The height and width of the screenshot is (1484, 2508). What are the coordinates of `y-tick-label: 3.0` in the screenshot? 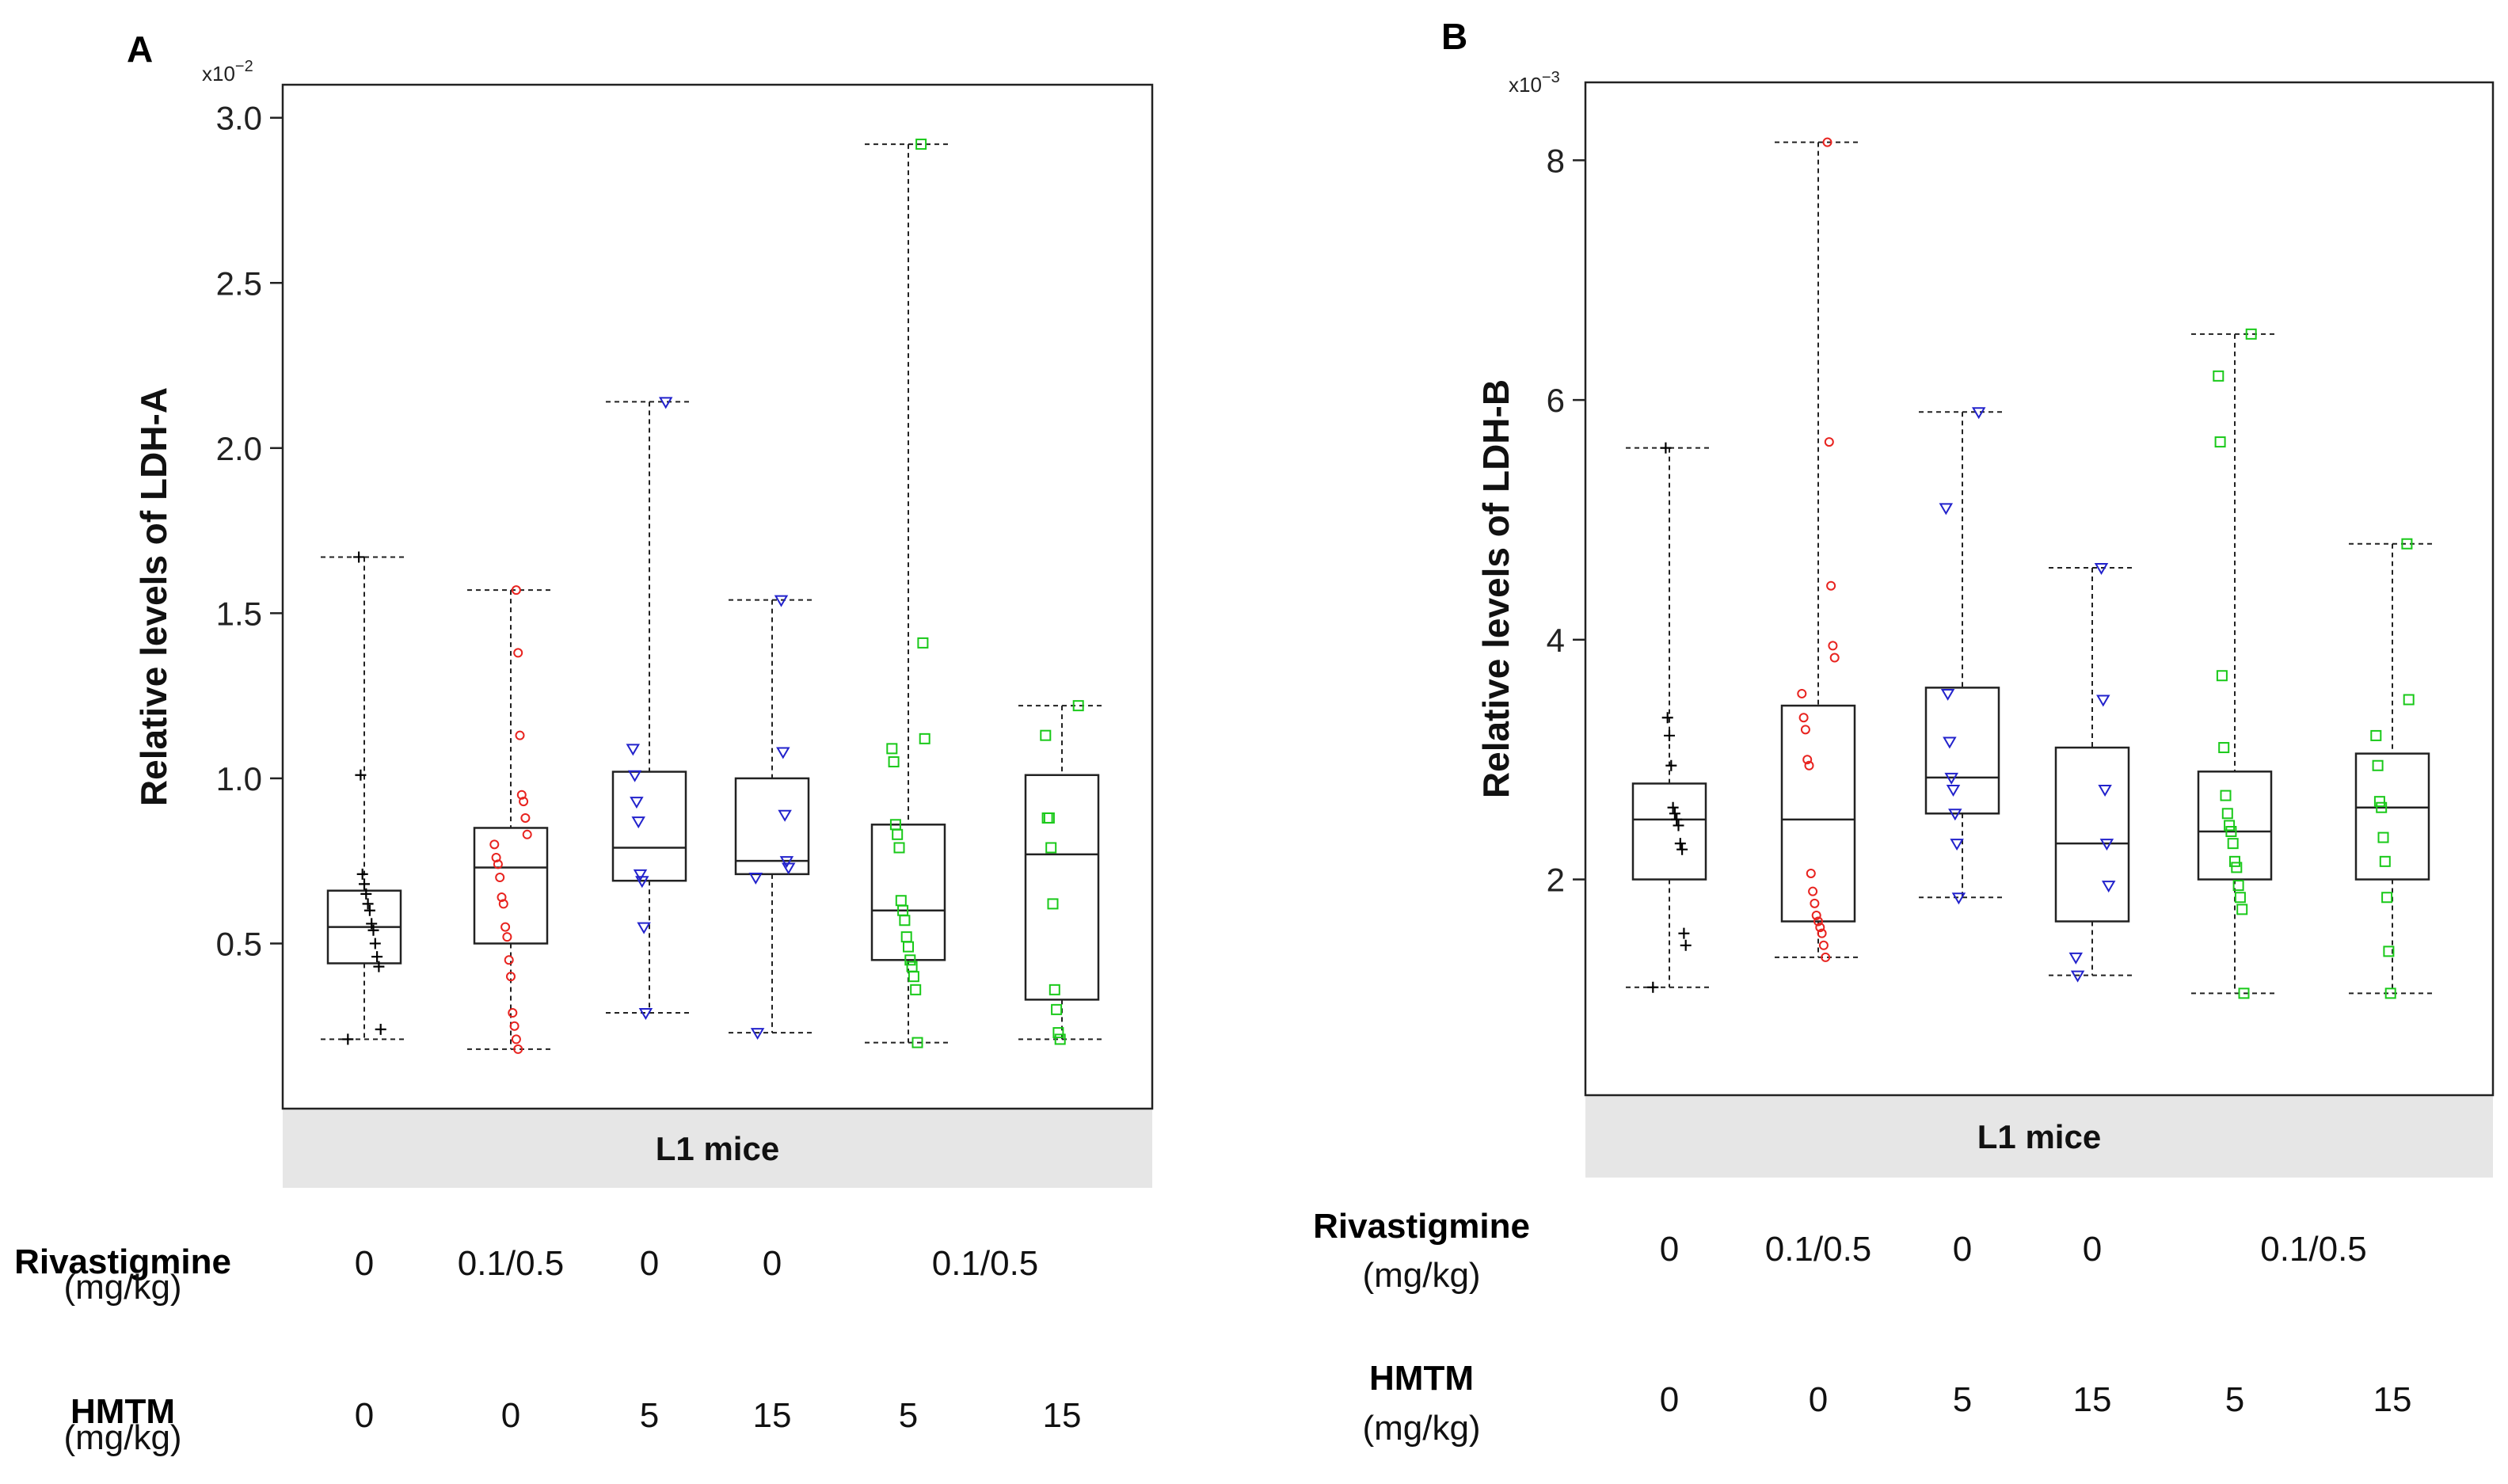 It's located at (239, 119).